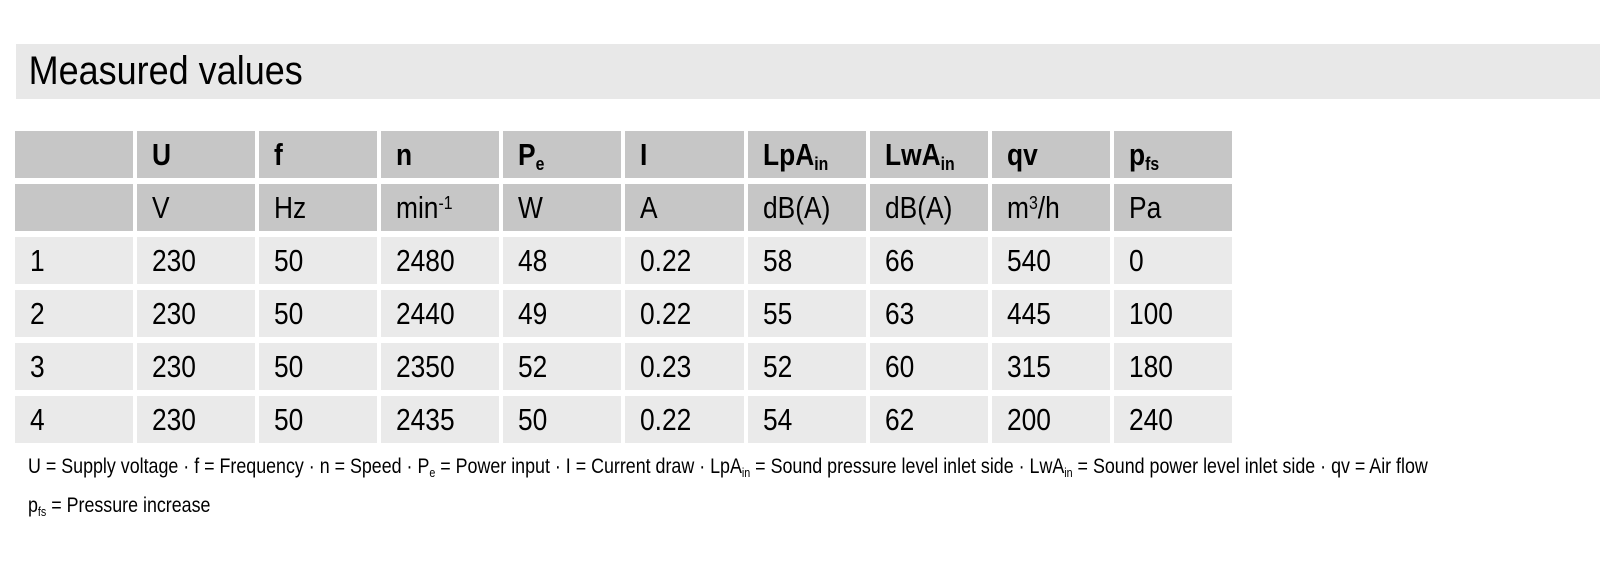  Describe the element at coordinates (928, 260) in the screenshot. I see `table-cell: 66` at that location.